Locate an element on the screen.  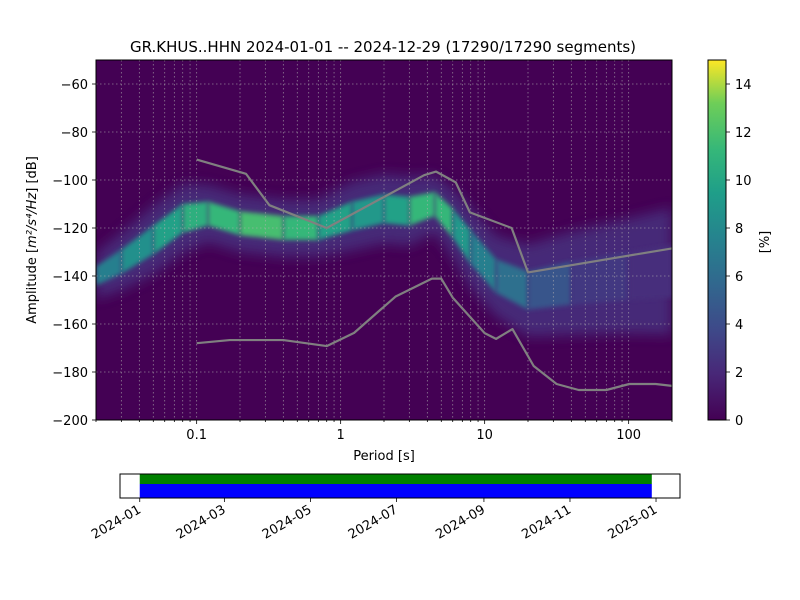
colorbar-tick-label: 4 is located at coordinates (739, 325).